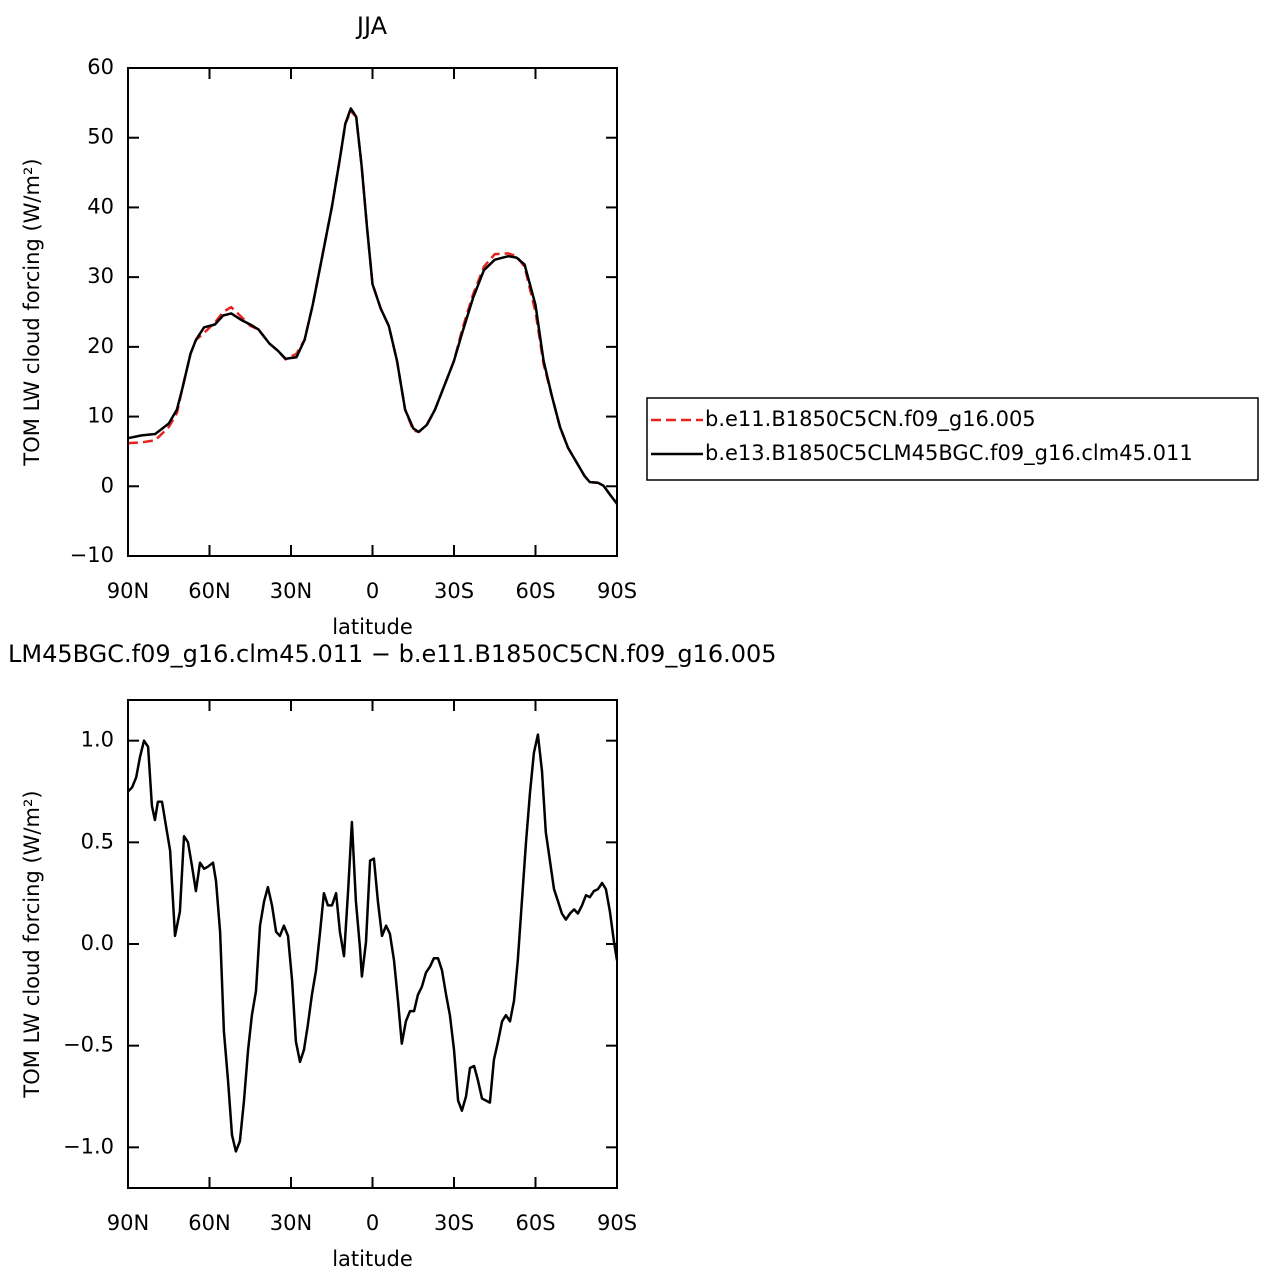 The width and height of the screenshot is (1277, 1280). Describe the element at coordinates (107, 485) in the screenshot. I see `y-tick-label: 0` at that location.